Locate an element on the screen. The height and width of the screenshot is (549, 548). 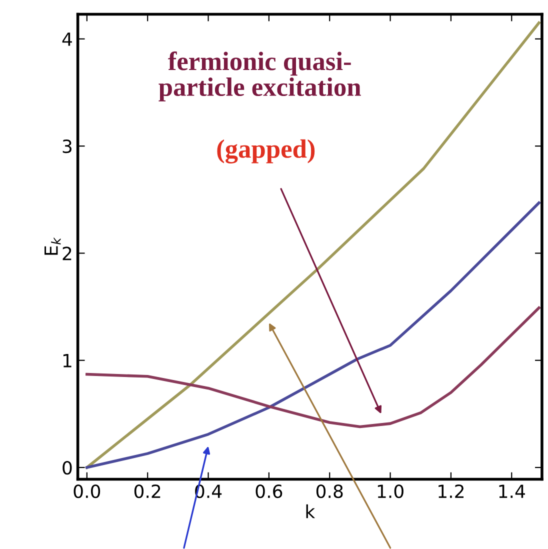
x-tick-label: 1.4 is located at coordinates (512, 491).